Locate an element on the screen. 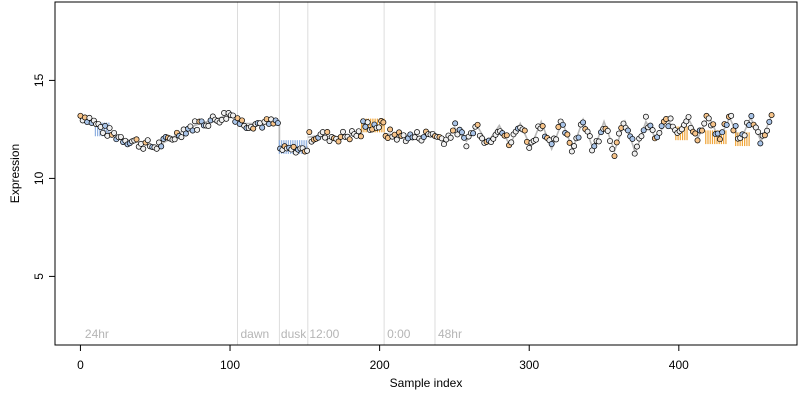 The width and height of the screenshot is (800, 400). x-axis: 0 100 200 300 400 is located at coordinates (383, 358).